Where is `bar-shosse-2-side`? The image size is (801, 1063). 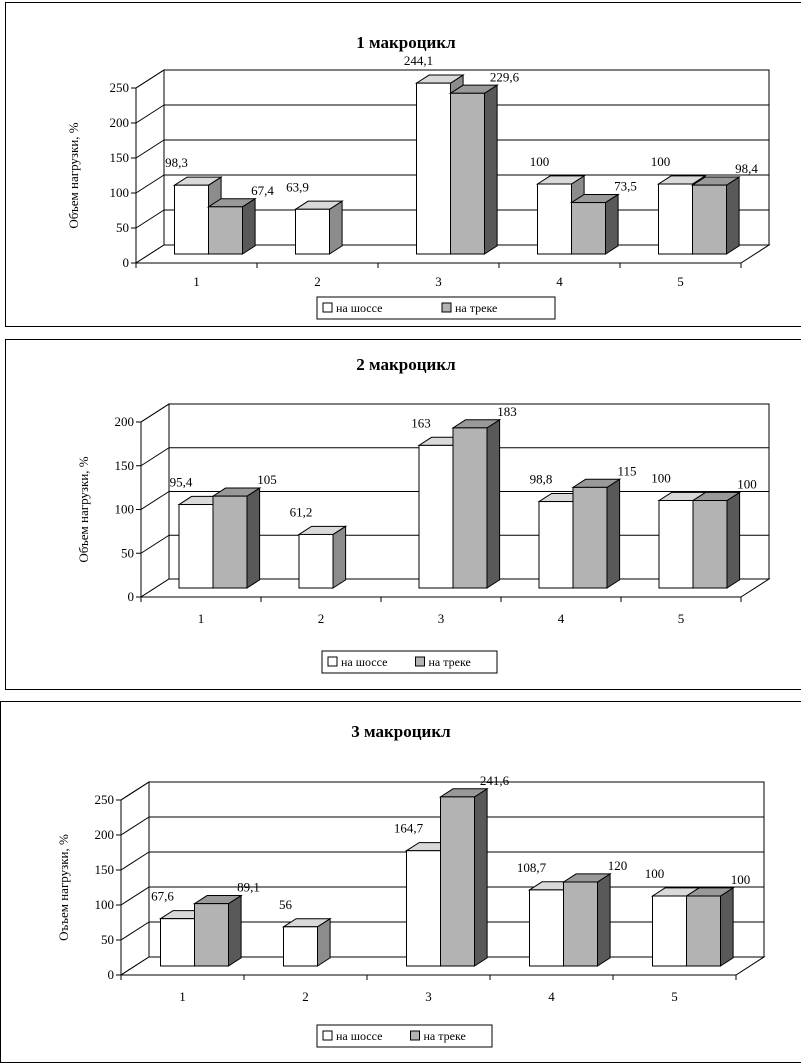
bar-shosse-2-side is located at coordinates (336, 227).